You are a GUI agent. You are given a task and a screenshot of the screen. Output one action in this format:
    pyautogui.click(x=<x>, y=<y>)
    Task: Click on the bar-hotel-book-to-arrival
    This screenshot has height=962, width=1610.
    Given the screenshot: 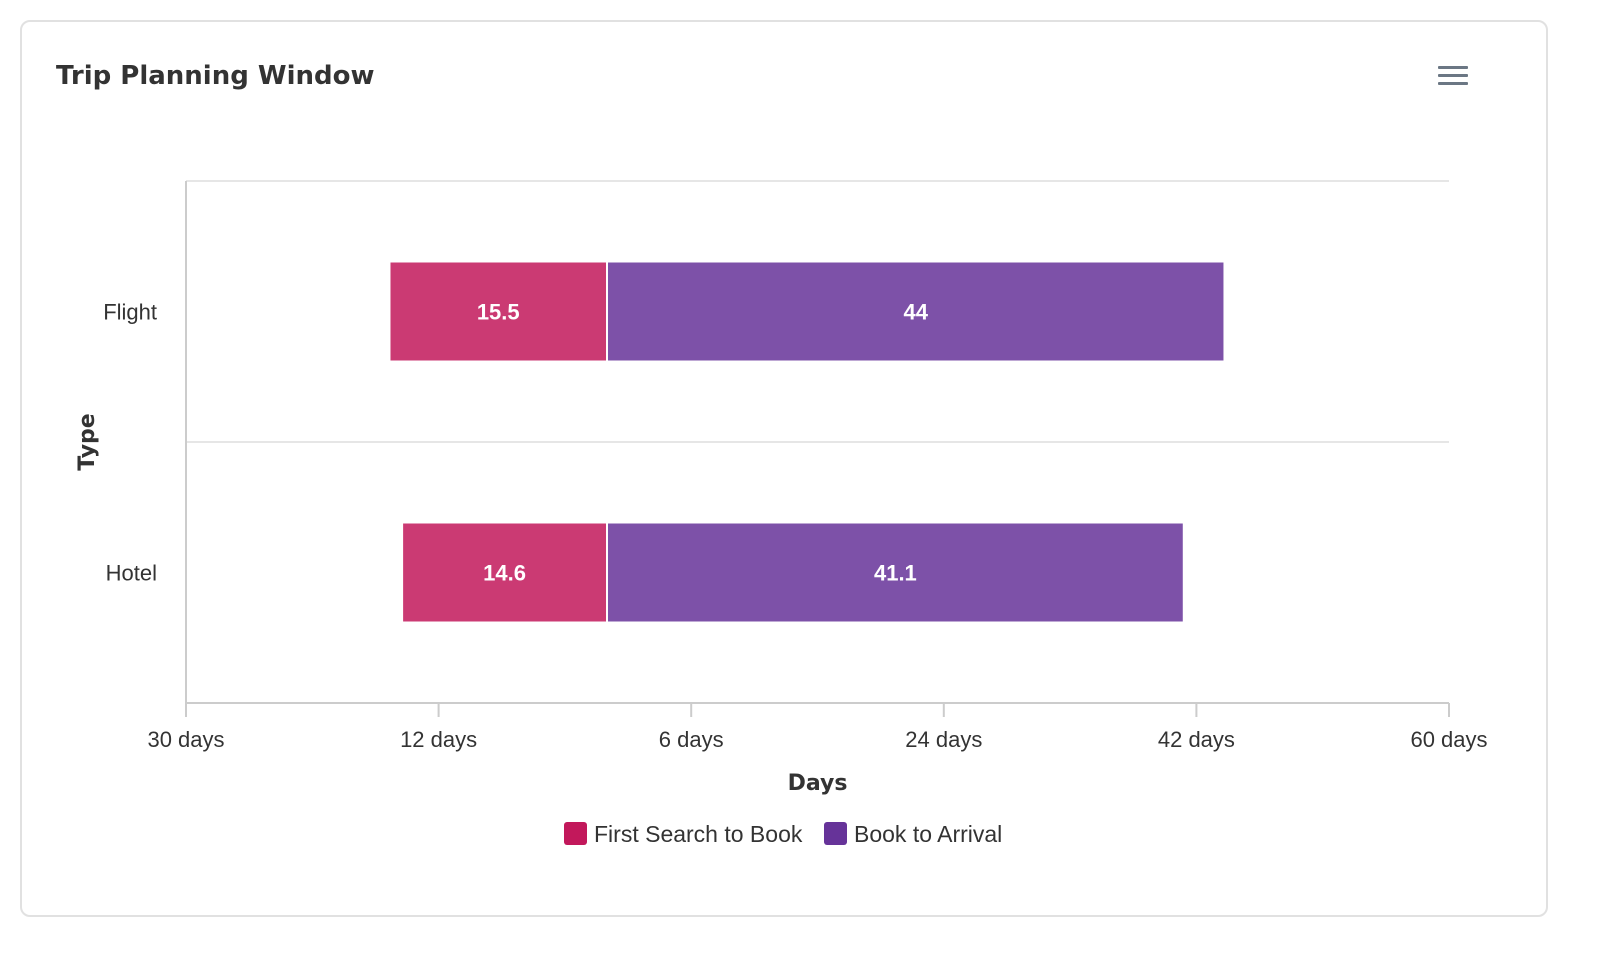 What is the action you would take?
    pyautogui.click(x=895, y=572)
    